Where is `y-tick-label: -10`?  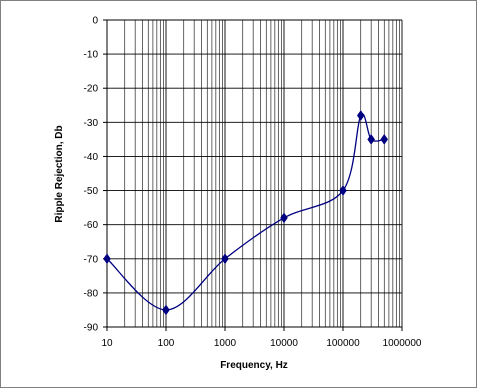
y-tick-label: -10 is located at coordinates (91, 55).